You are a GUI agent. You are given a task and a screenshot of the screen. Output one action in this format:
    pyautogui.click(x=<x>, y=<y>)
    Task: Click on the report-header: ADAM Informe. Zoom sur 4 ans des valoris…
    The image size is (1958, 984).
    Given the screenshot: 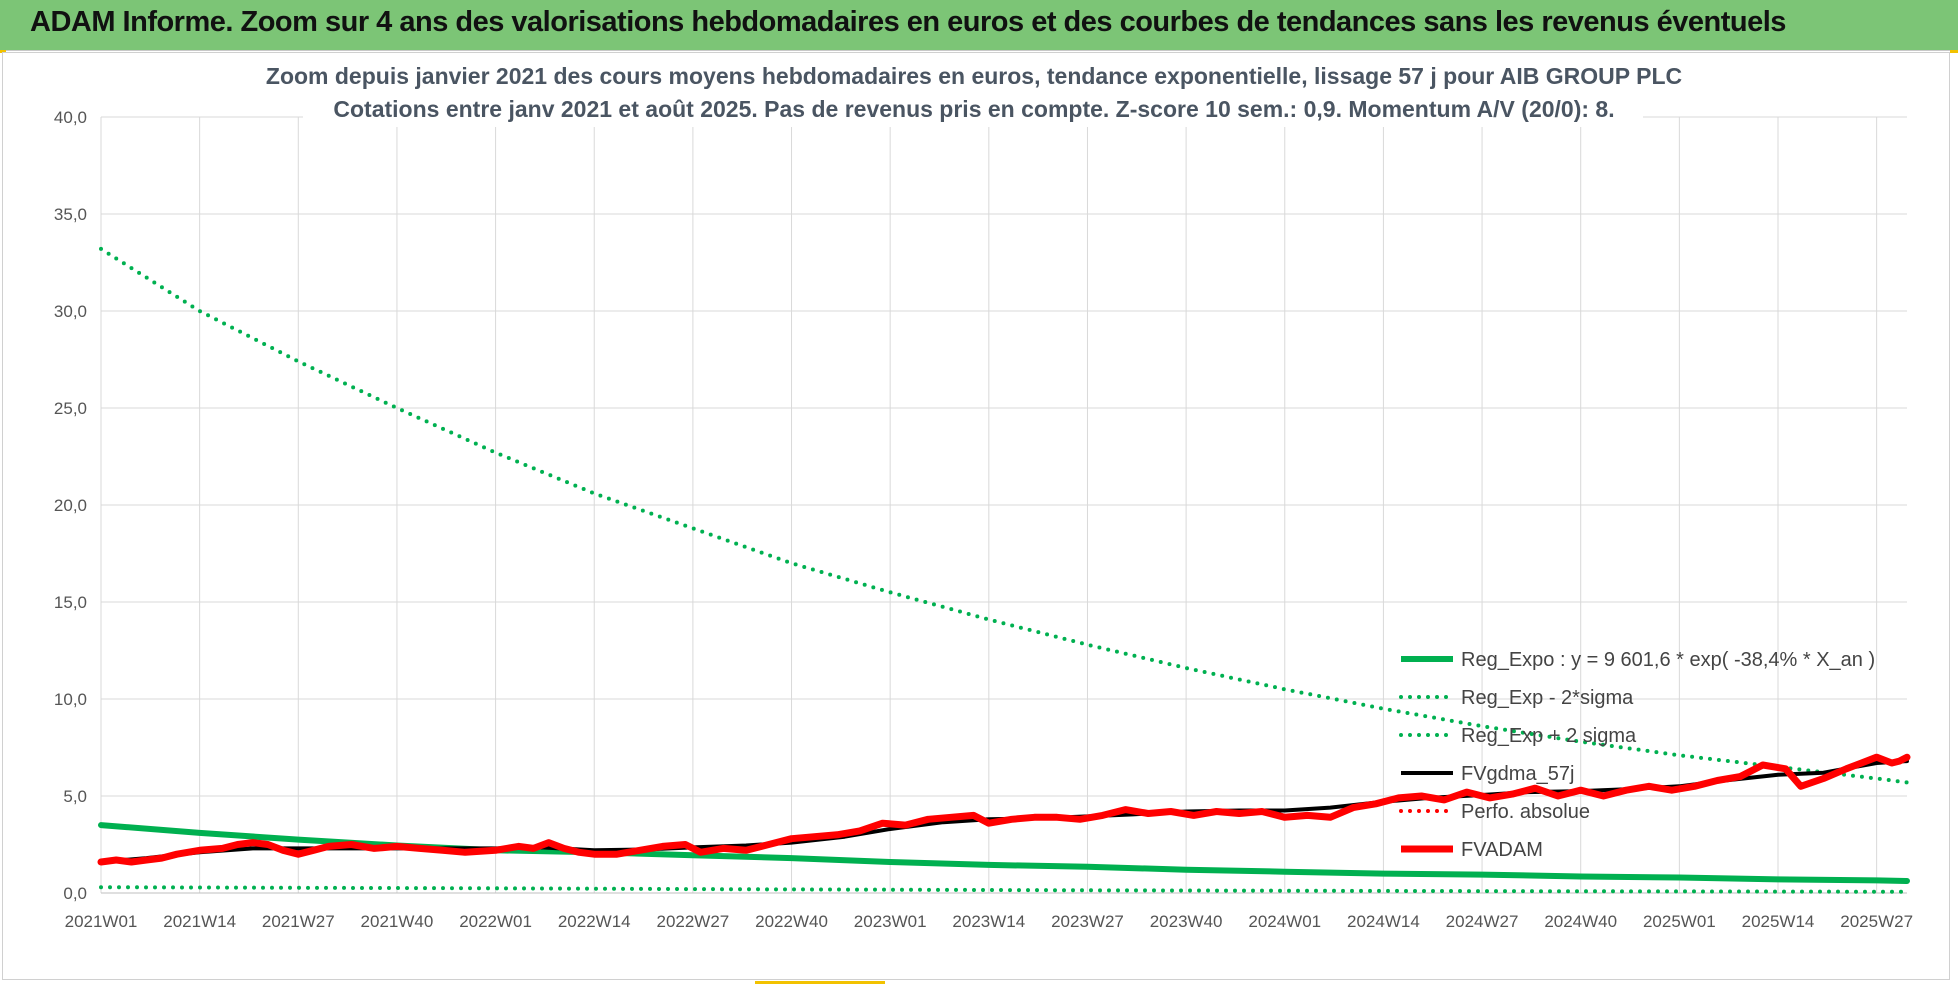 What is the action you would take?
    pyautogui.click(x=979, y=25)
    